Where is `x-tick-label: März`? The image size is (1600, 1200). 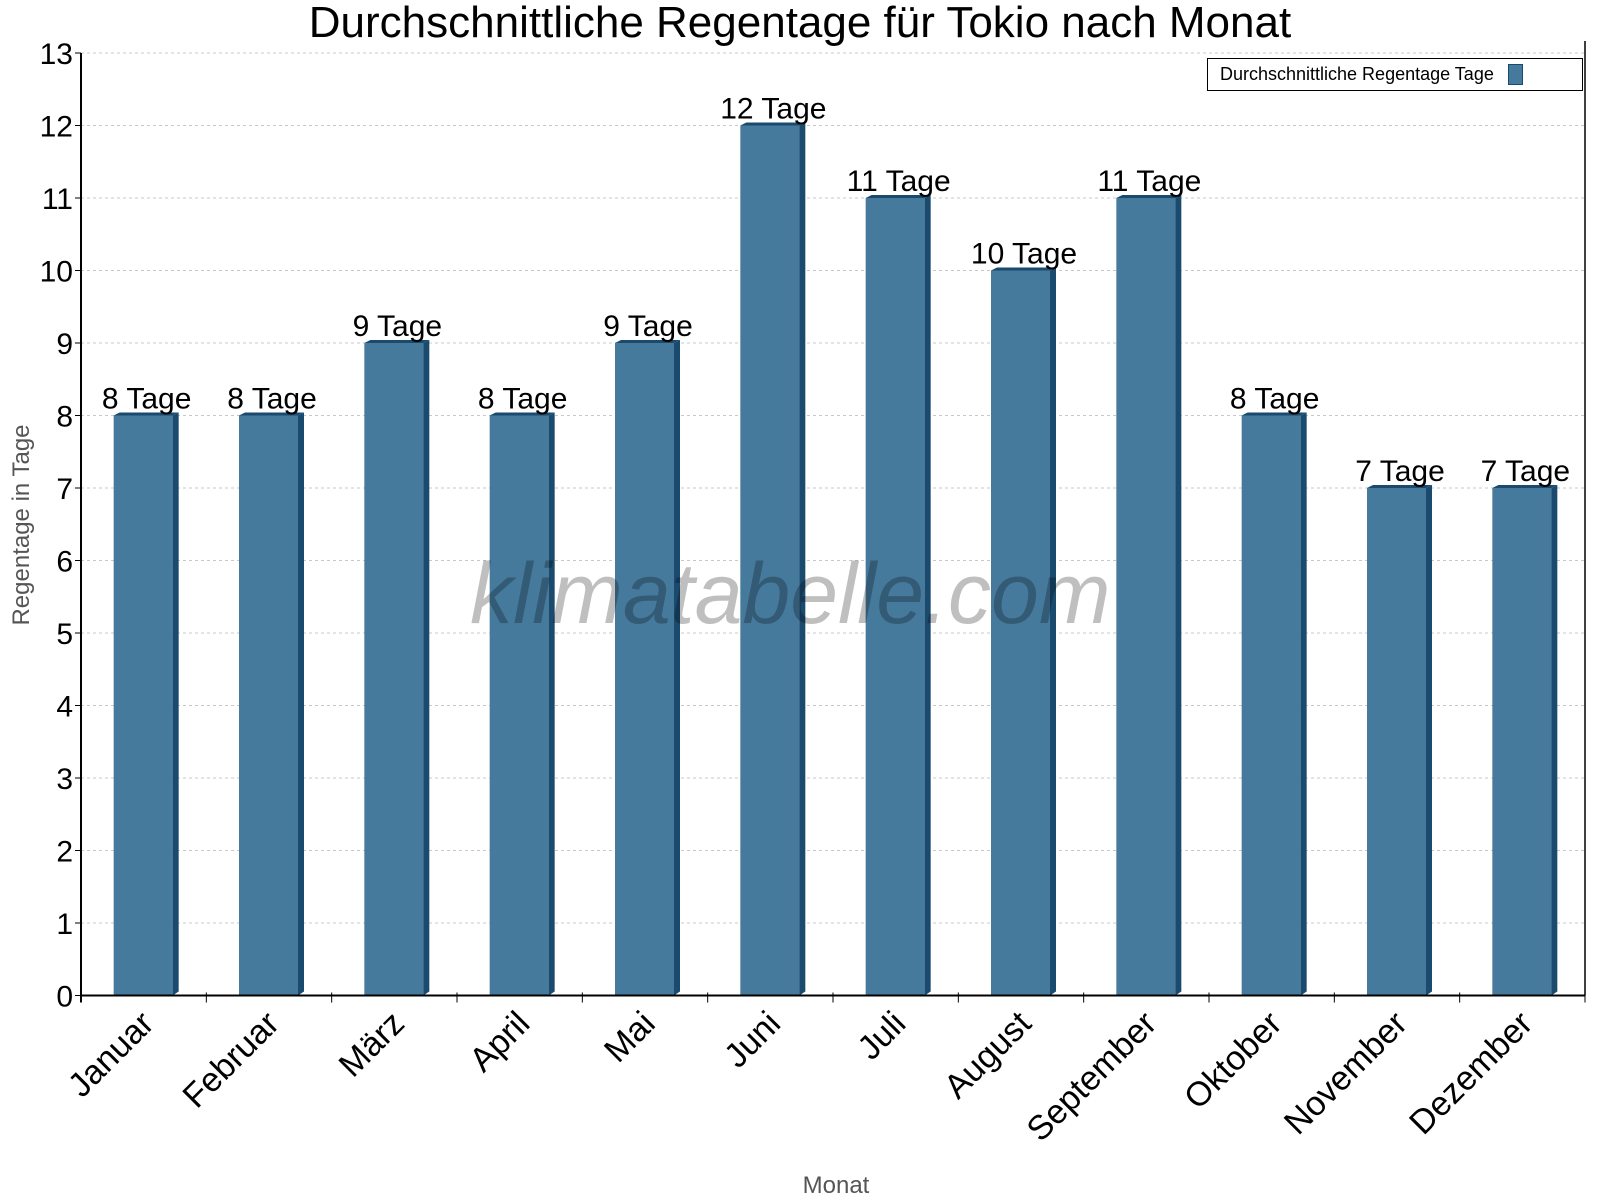
x-tick-label: März is located at coordinates (372, 1044).